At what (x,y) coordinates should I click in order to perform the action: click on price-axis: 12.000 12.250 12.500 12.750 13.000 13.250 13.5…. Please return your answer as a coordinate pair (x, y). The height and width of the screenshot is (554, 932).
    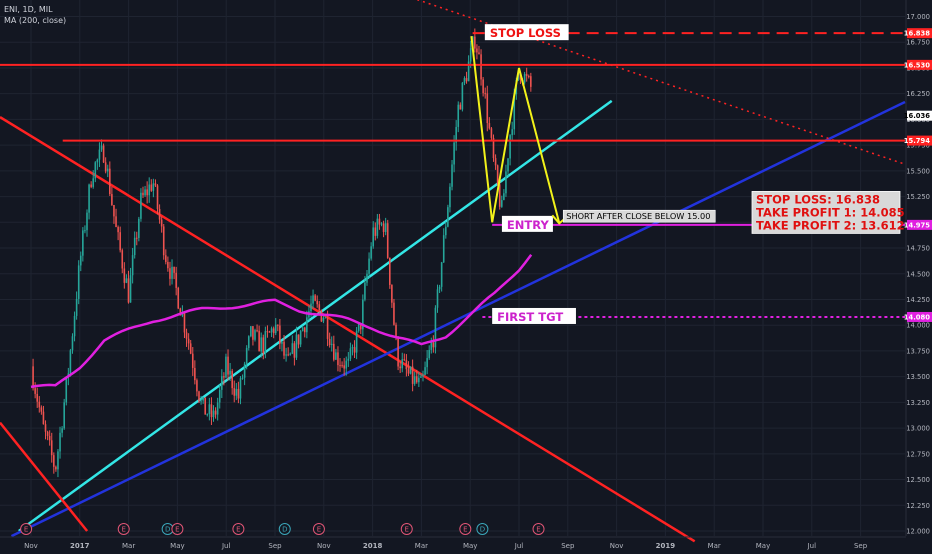
    Looking at the image, I should click on (918, 275).